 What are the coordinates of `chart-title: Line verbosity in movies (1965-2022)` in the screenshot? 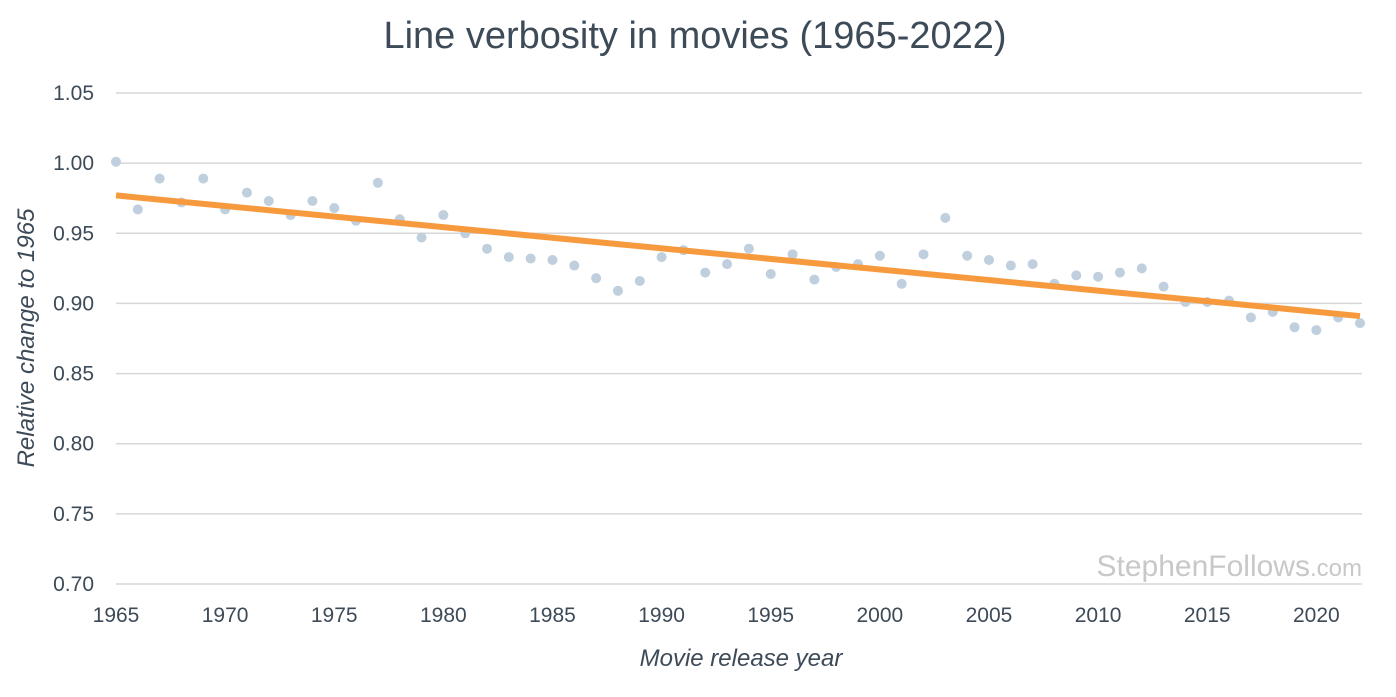 It's located at (694, 36).